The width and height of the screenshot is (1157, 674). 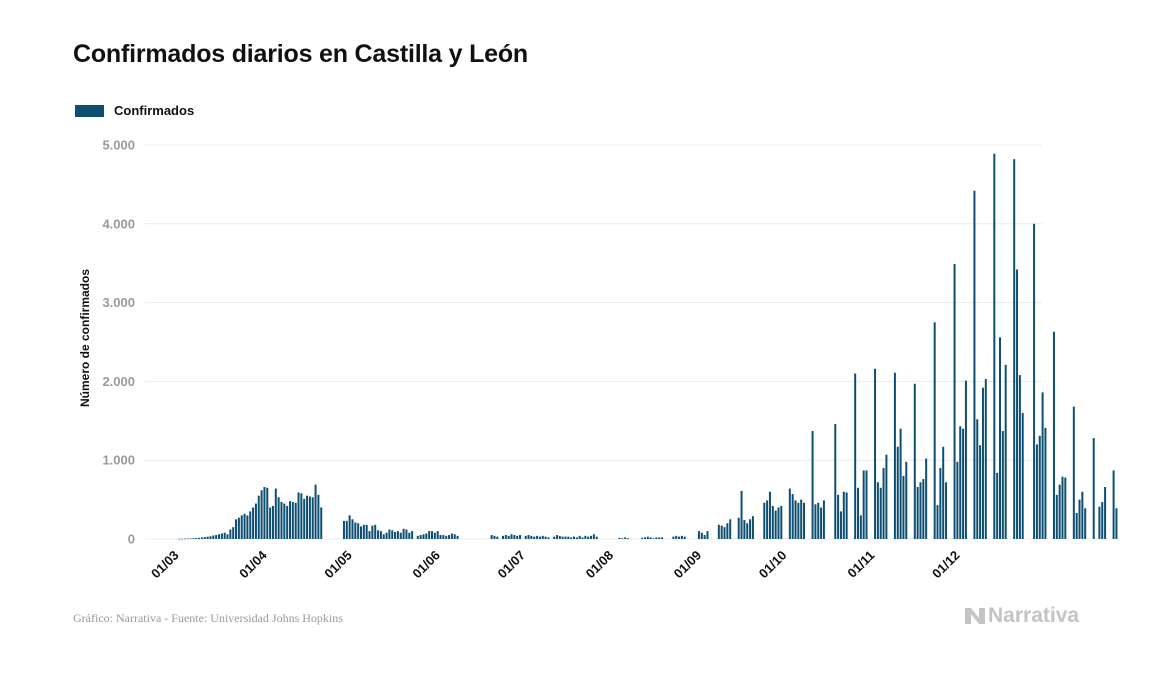 What do you see at coordinates (688, 565) in the screenshot?
I see `x-tick-label: 01/09` at bounding box center [688, 565].